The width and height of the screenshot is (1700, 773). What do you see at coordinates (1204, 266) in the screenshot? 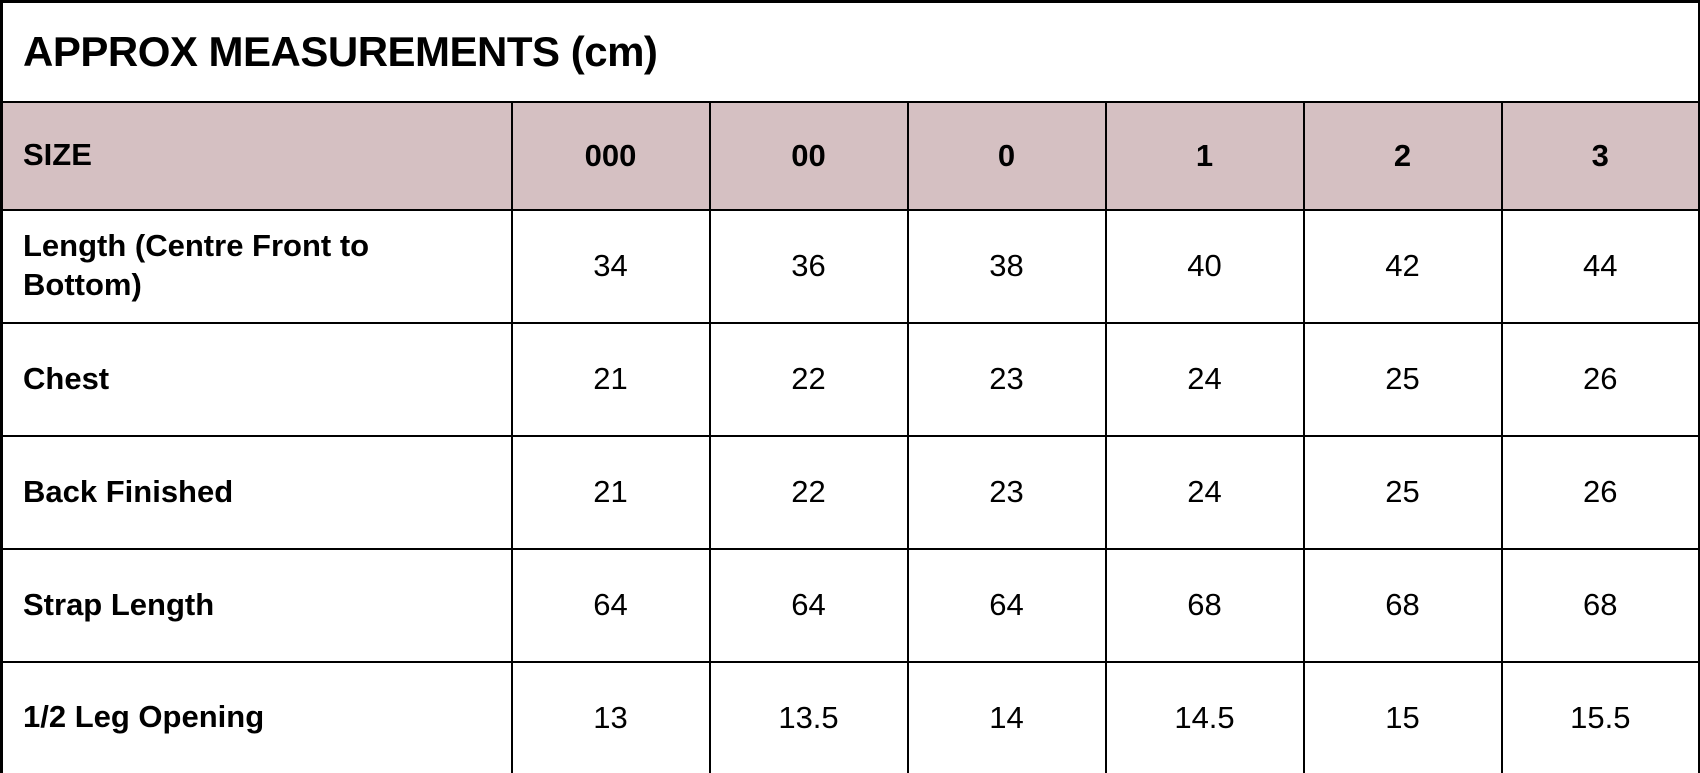
I see `measurement-value: 40` at bounding box center [1204, 266].